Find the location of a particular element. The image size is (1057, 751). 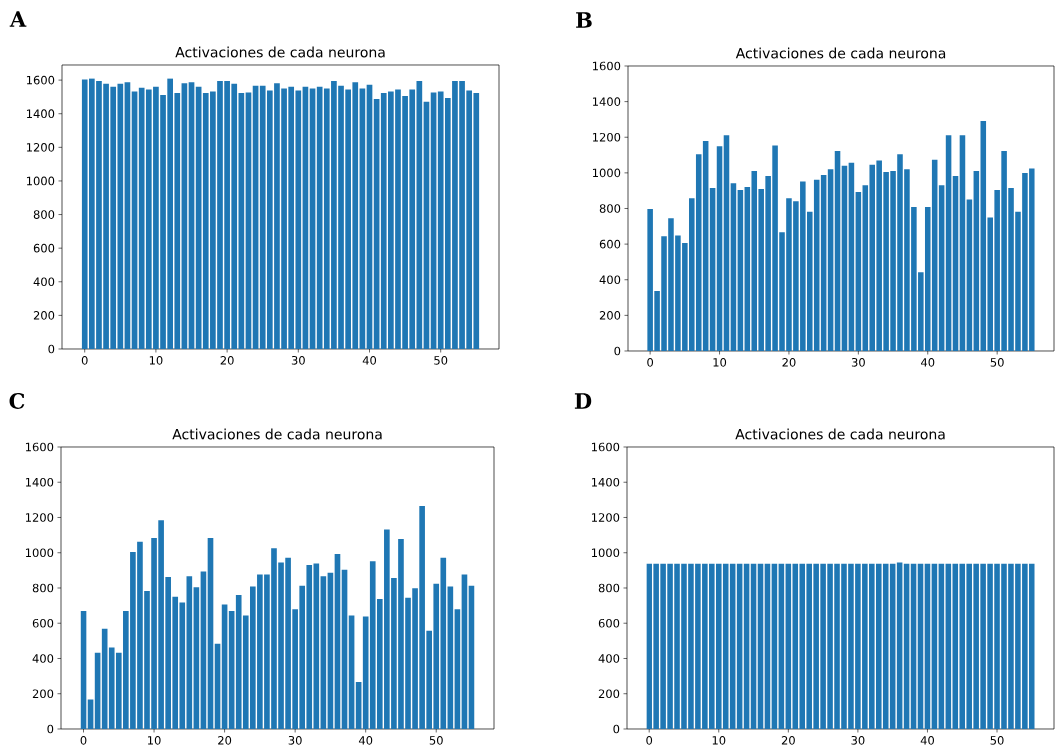

text: C is located at coordinates (17, 401).